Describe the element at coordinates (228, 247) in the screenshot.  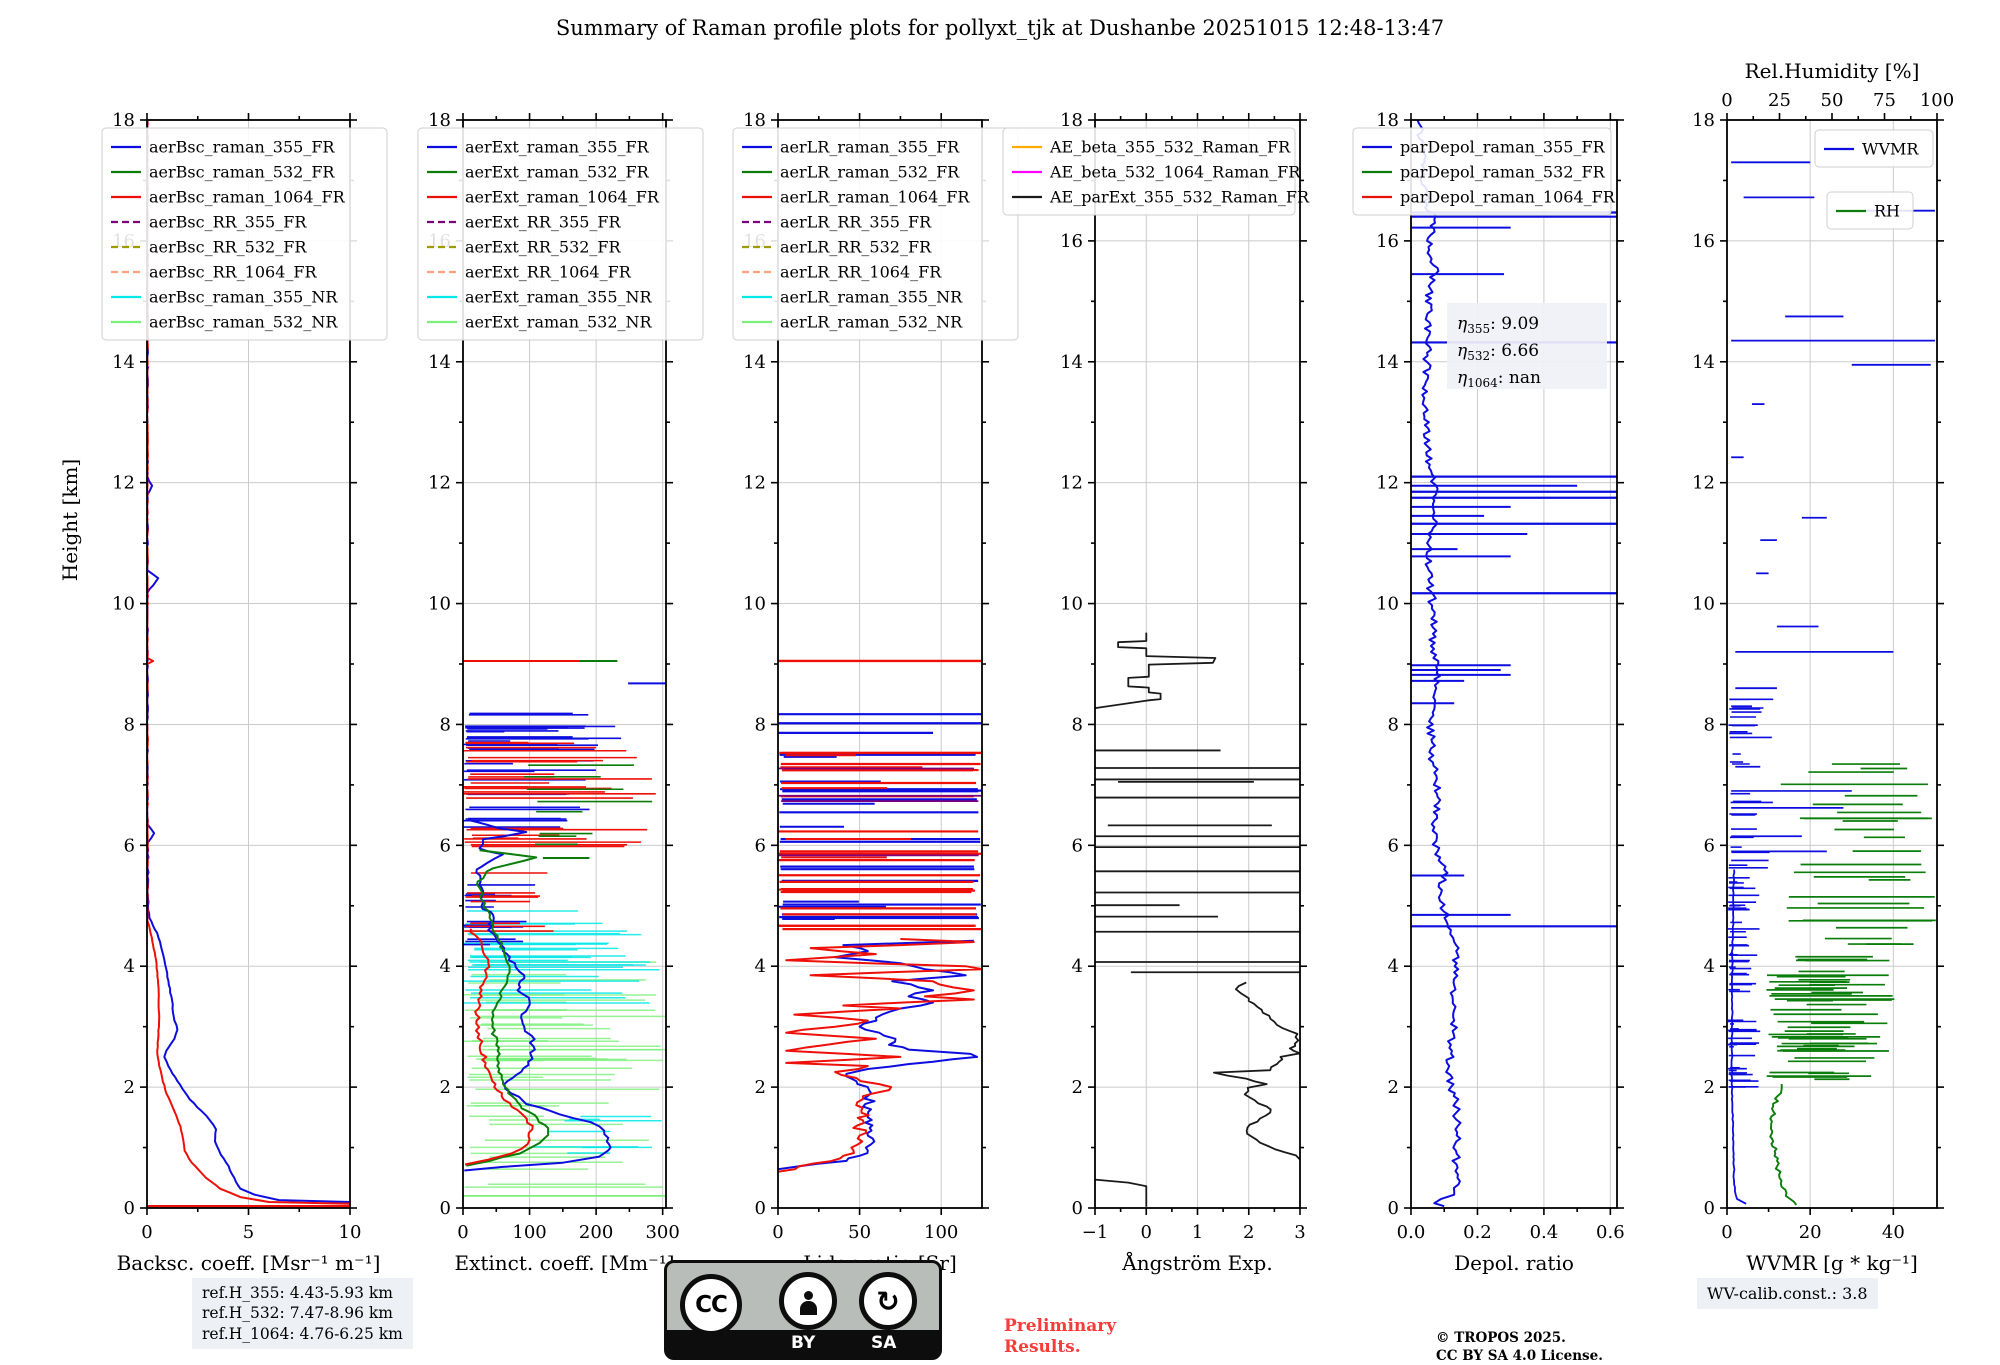
I see `svg-text: aerBsc_RR_532_FR` at that location.